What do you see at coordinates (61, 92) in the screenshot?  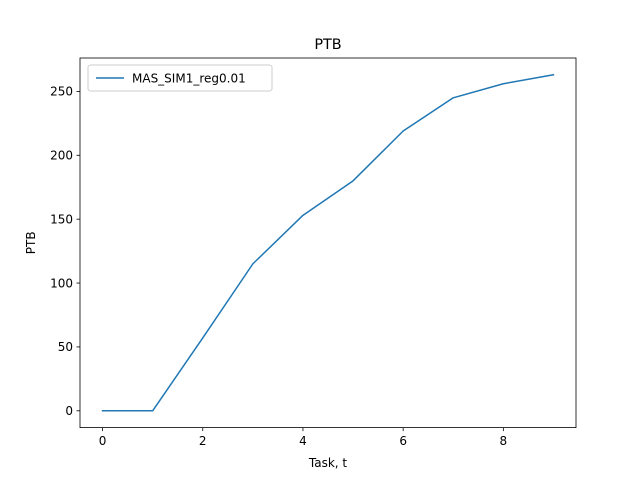 I see `y-tick-label: 250` at bounding box center [61, 92].